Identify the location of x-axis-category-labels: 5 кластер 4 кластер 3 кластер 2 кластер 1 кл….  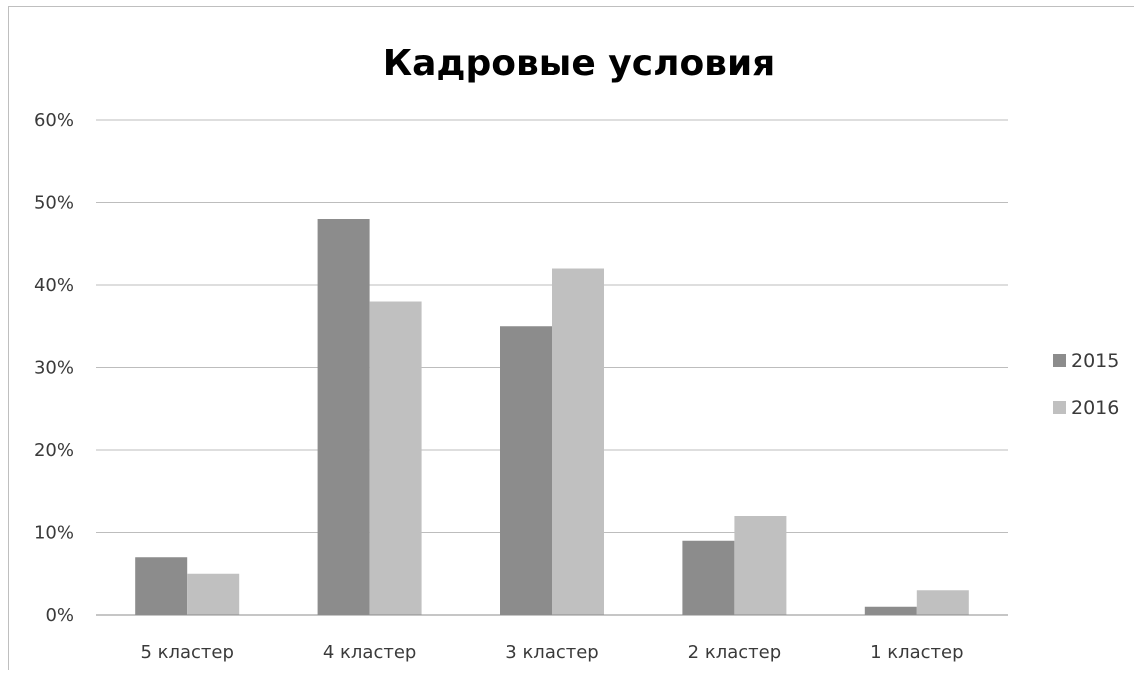
(551, 652).